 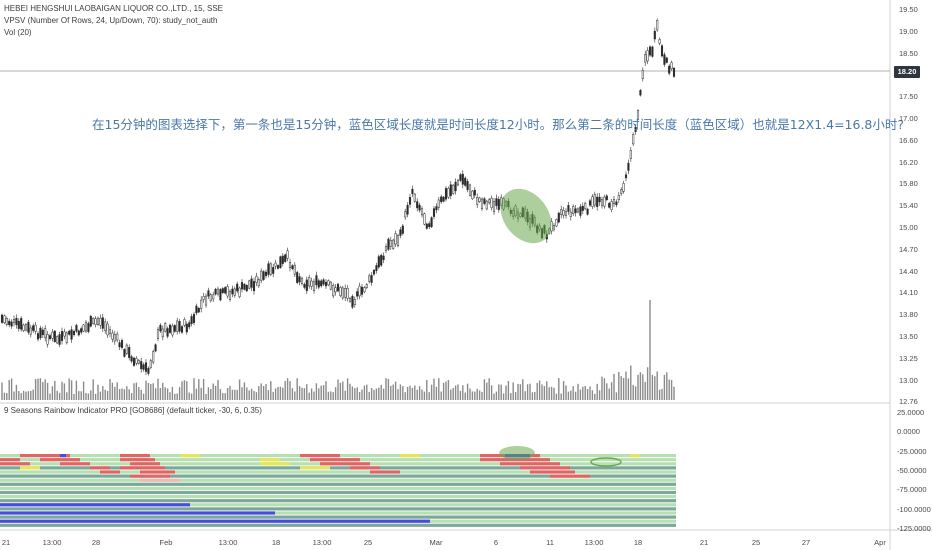 What do you see at coordinates (908, 249) in the screenshot?
I see `price-tick-label: 14.70` at bounding box center [908, 249].